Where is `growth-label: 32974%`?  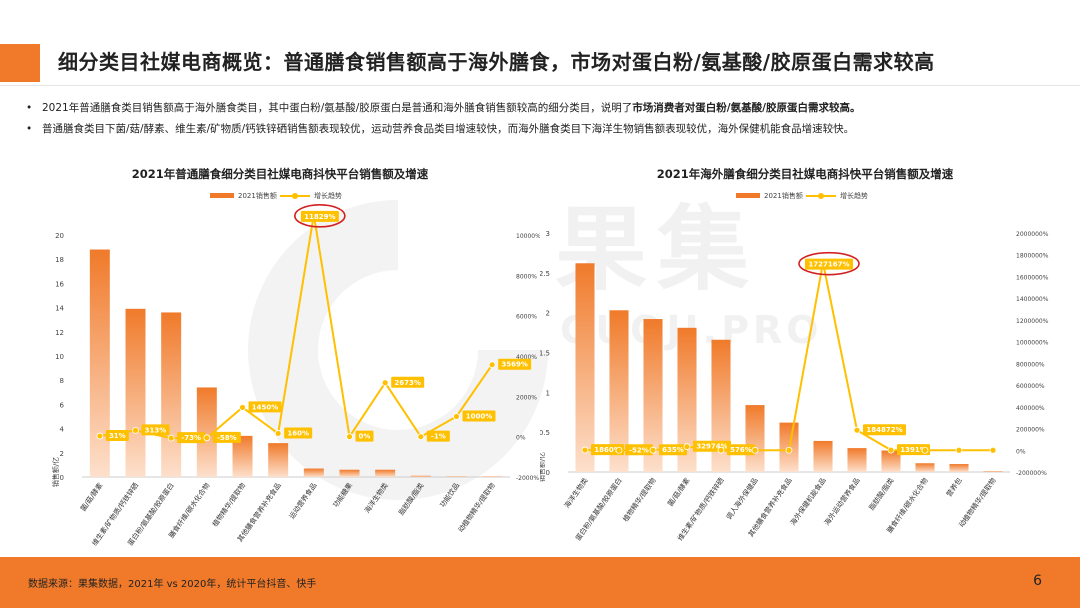
growth-label: 32974% is located at coordinates (711, 447).